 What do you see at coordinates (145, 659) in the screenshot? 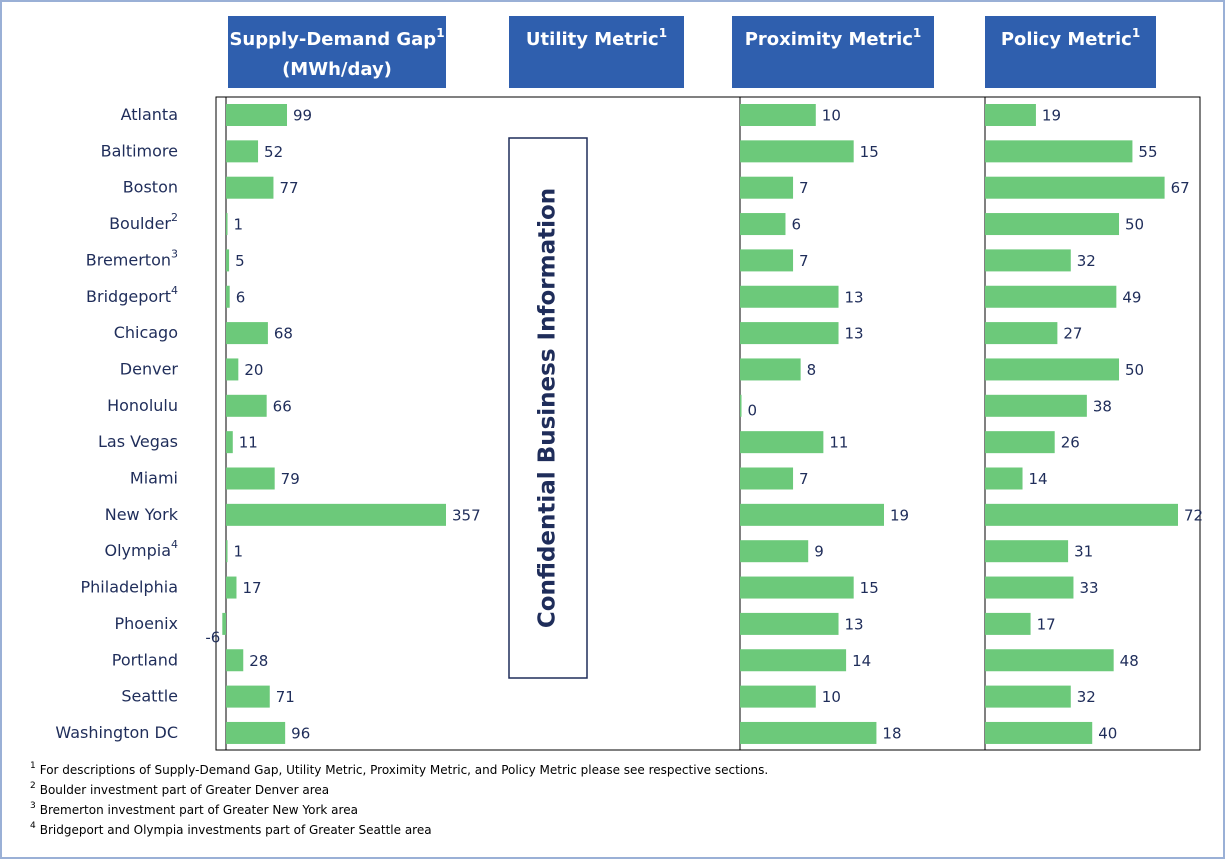
I see `category-label: Portland` at bounding box center [145, 659].